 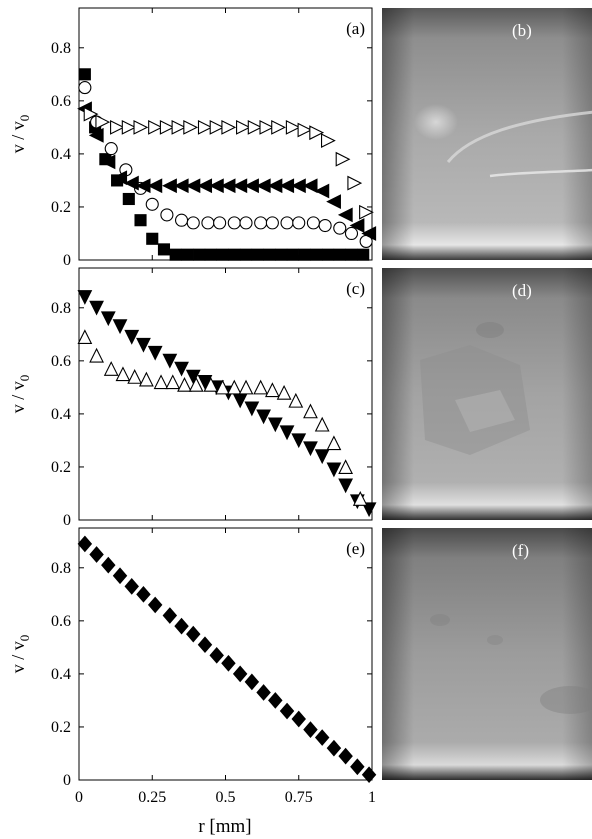 What do you see at coordinates (372, 797) in the screenshot?
I see `x-tick-label: 1` at bounding box center [372, 797].